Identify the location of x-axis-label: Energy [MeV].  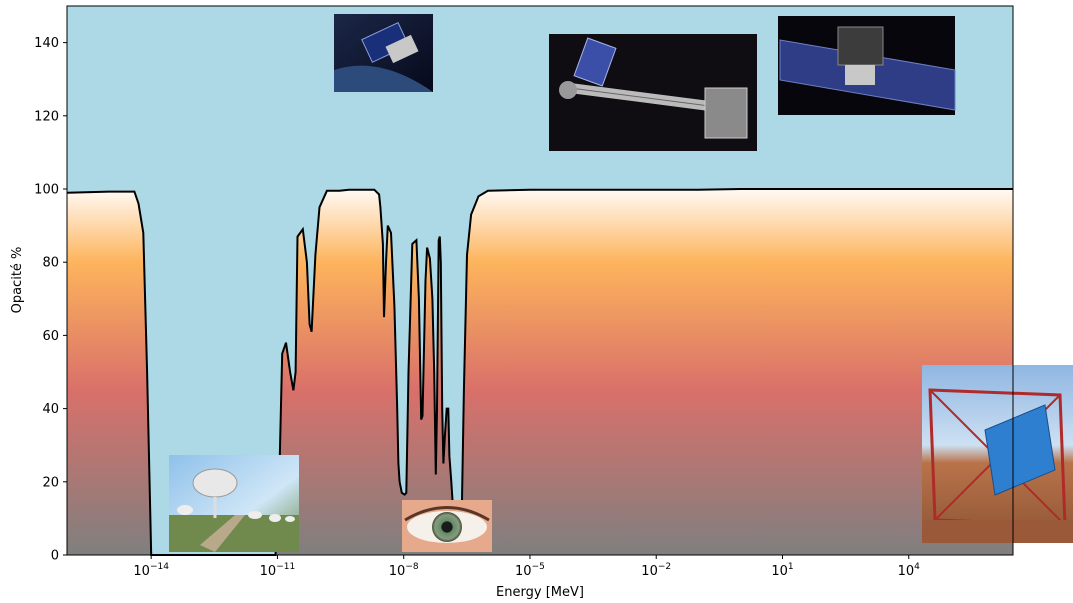
(540, 592).